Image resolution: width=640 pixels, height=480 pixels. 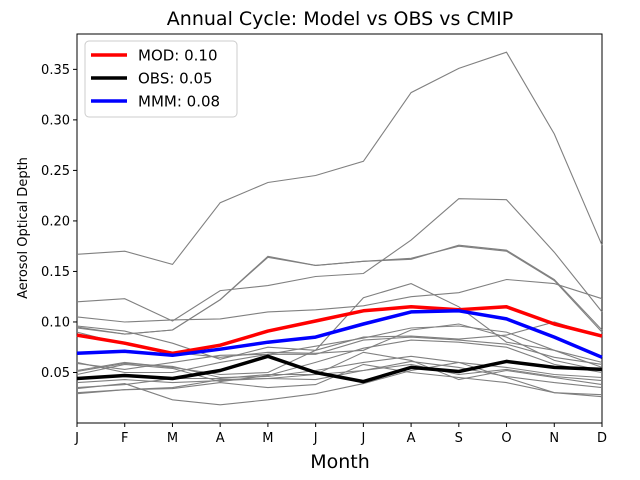 I want to click on y-axis-ticks: 0.05 0.10 0.15 0.20 0.25 0.30 0.35, so click(x=59, y=222).